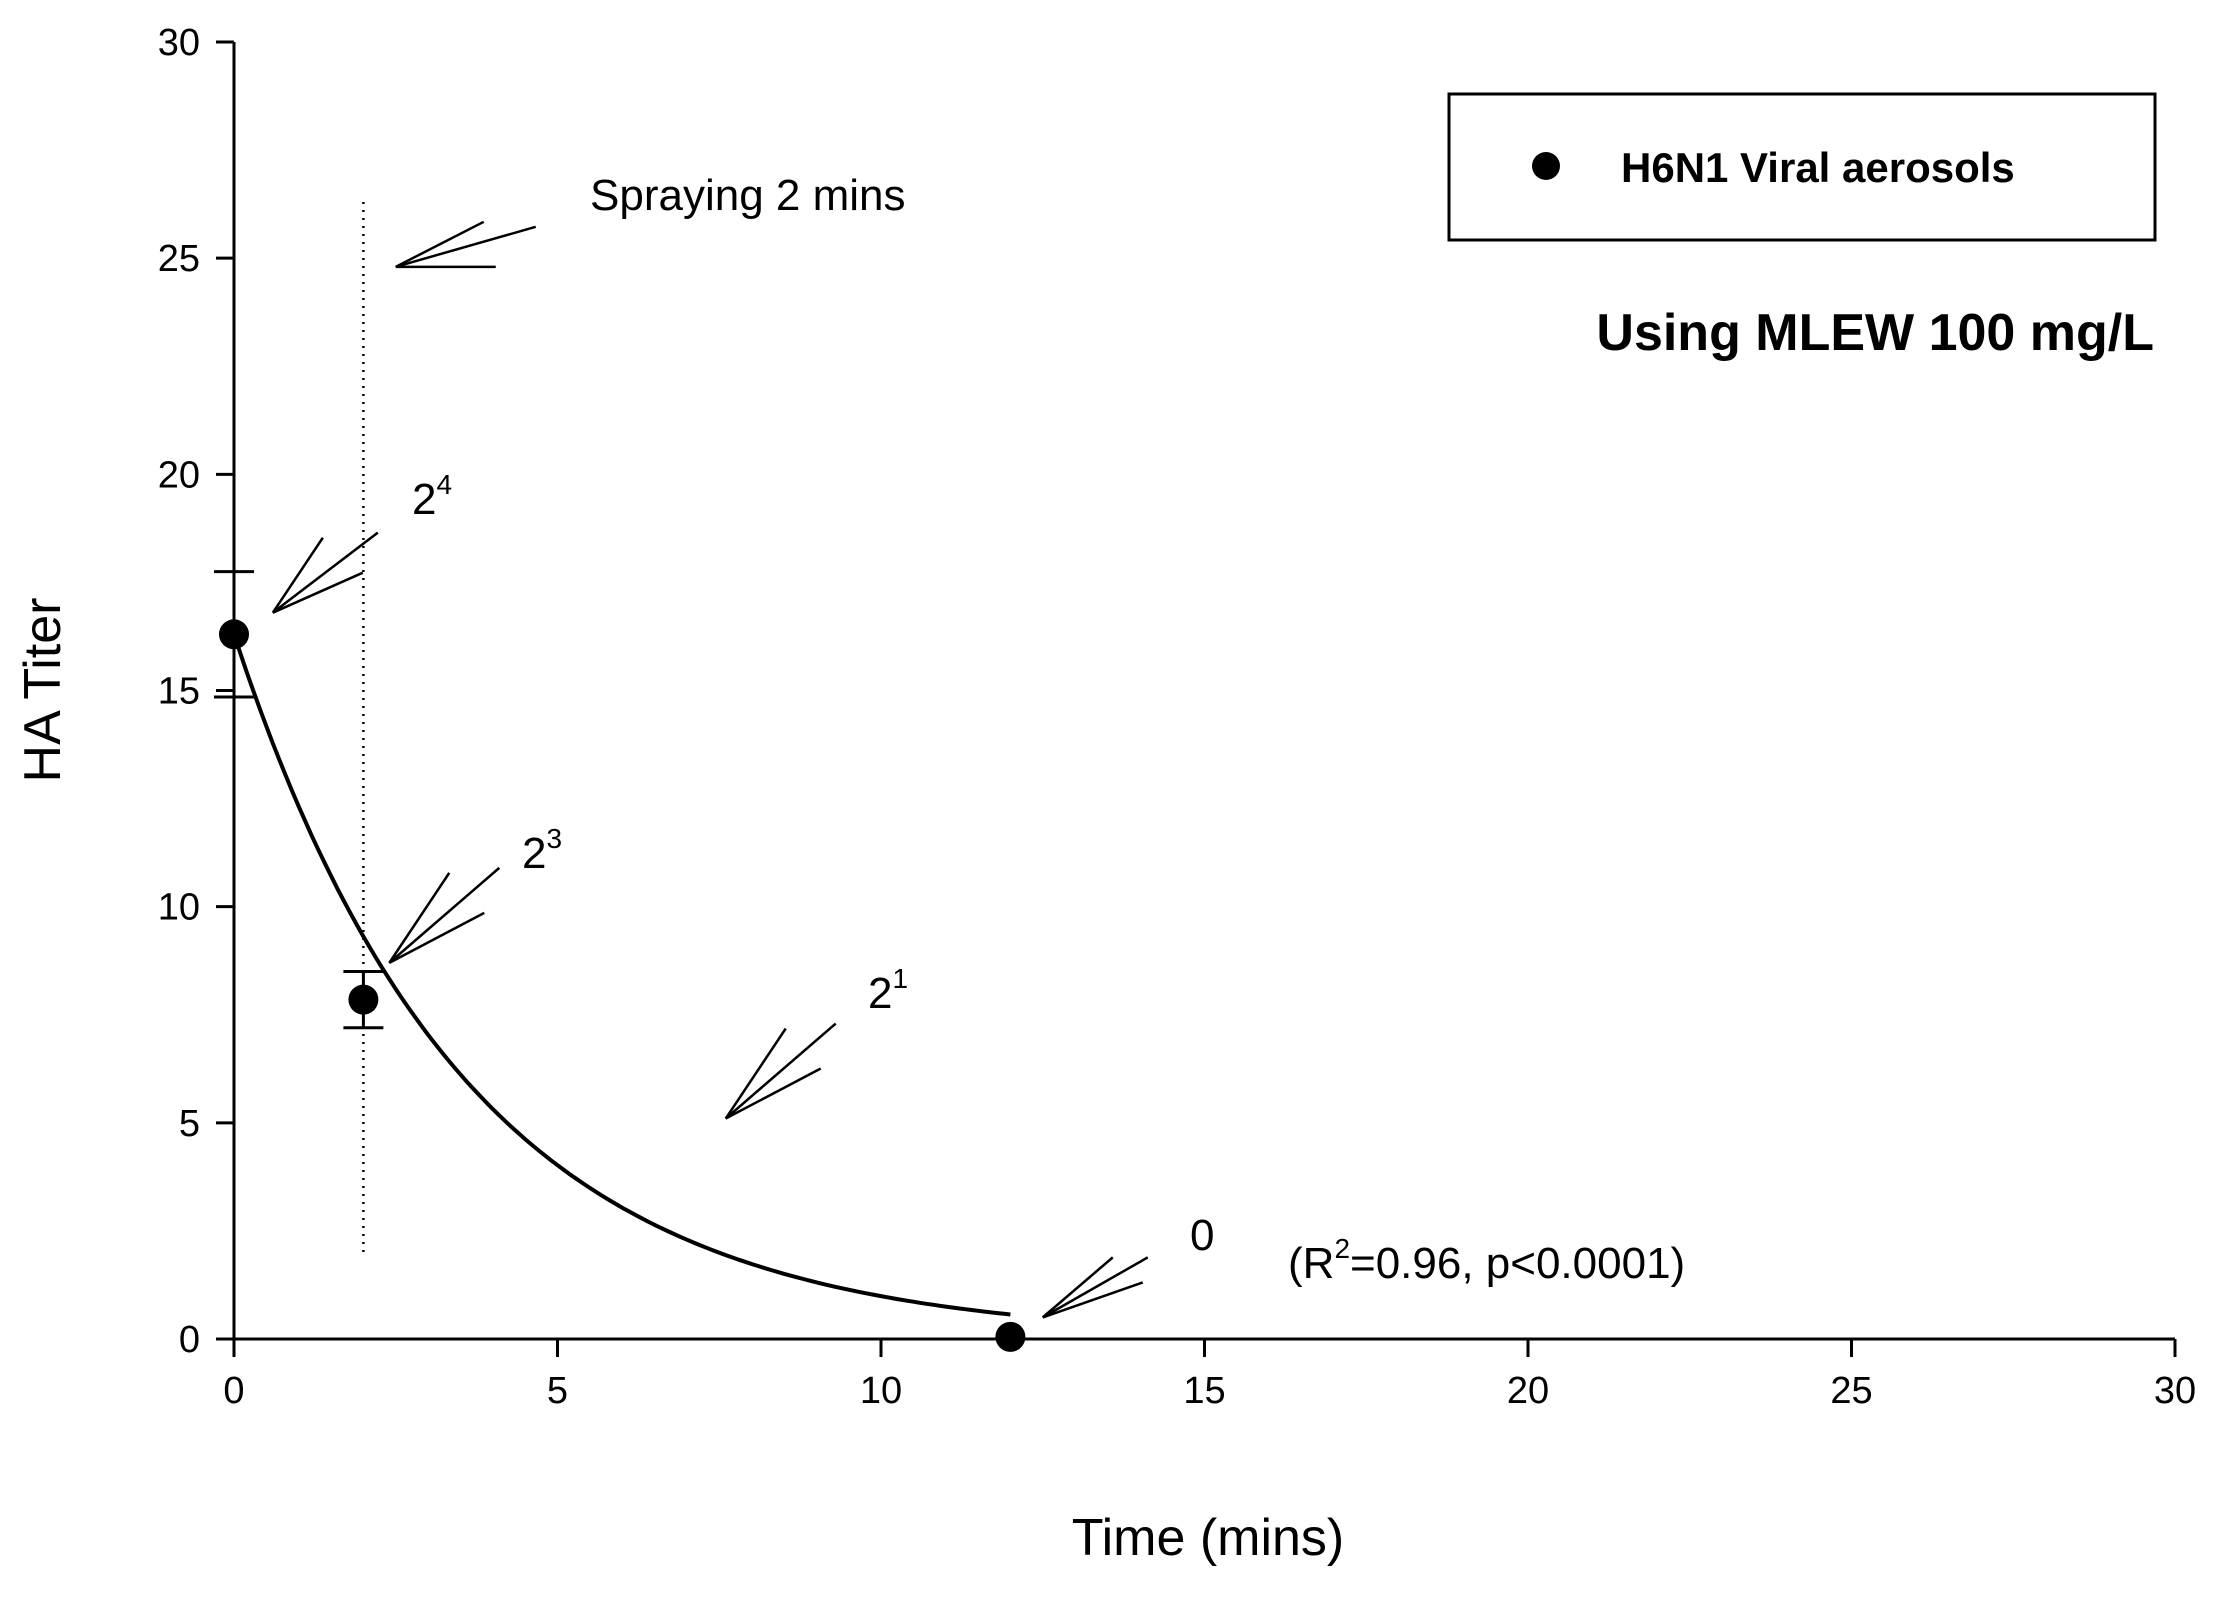 This screenshot has height=1597, width=2220. Describe the element at coordinates (554, 838) in the screenshot. I see `annotation-2-3-exp: 3` at that location.